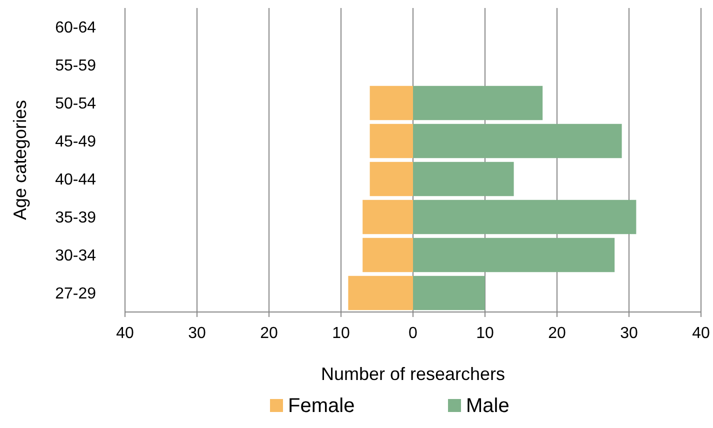  Describe the element at coordinates (75, 28) in the screenshot. I see `y-tick-label: 60-64` at that location.